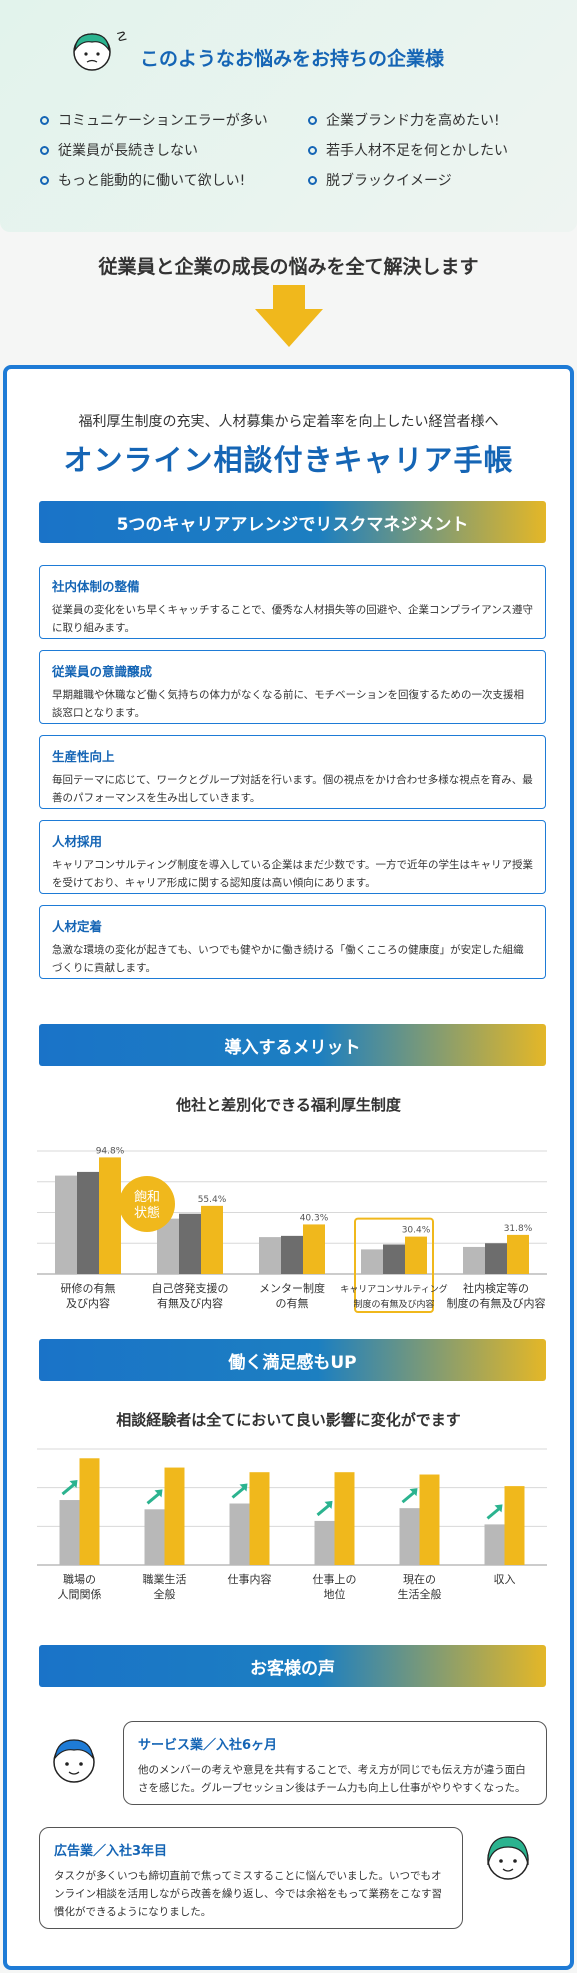 The width and height of the screenshot is (577, 1973). I want to click on section-banner: お客様の声, so click(292, 1666).